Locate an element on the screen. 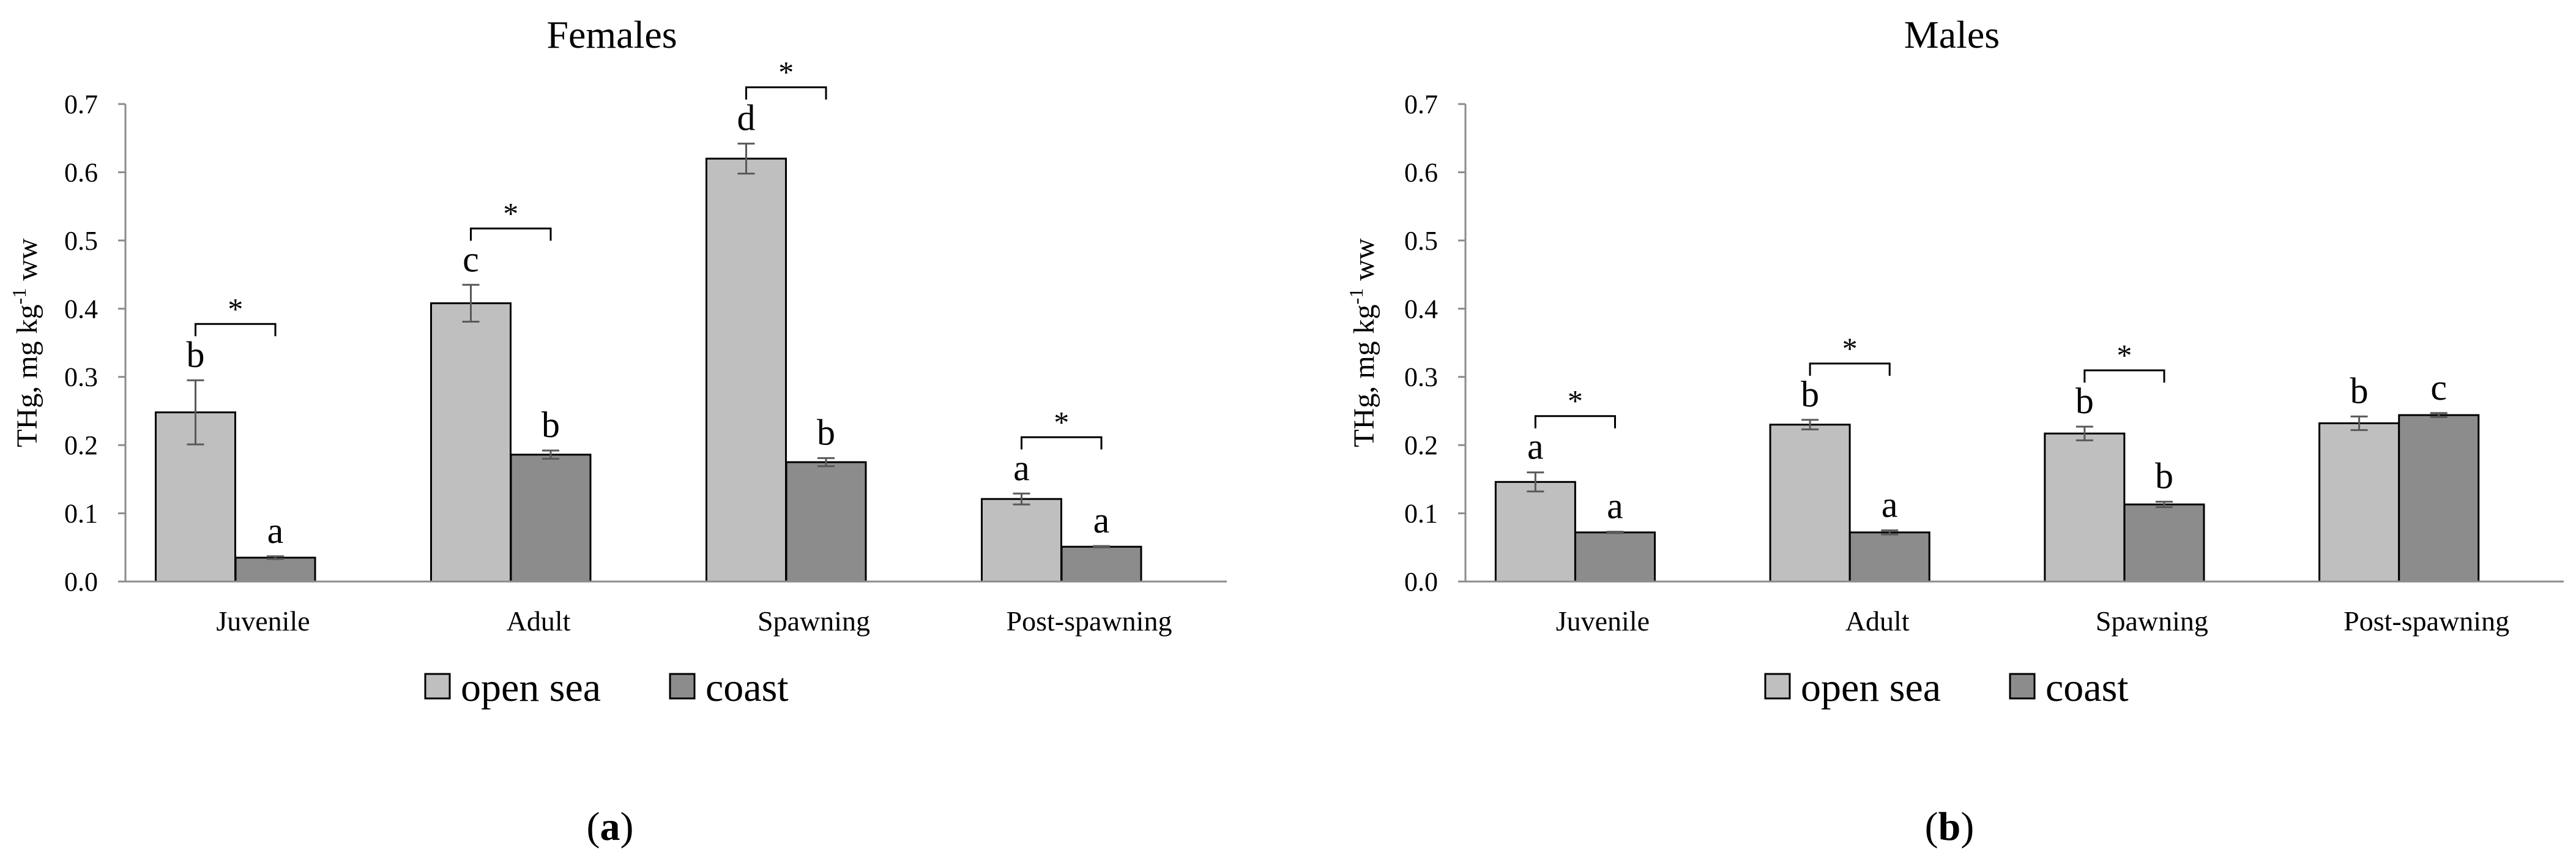 The width and height of the screenshot is (2576, 868). bar-open-sea-juvenile is located at coordinates (1535, 532).